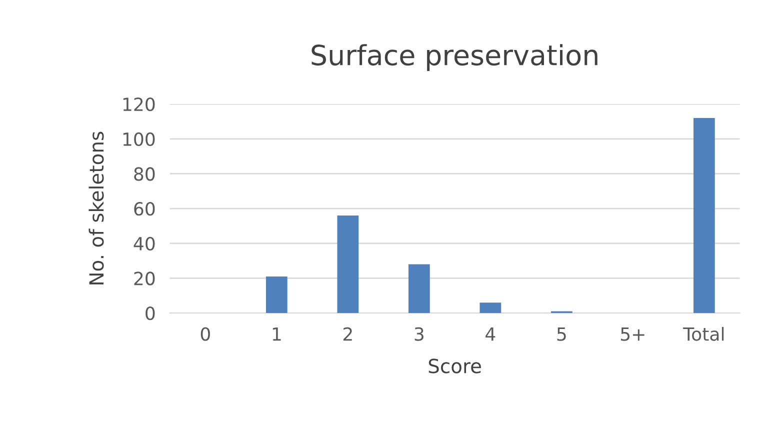 The height and width of the screenshot is (430, 758). What do you see at coordinates (139, 105) in the screenshot?
I see `y-tick-label: 120` at bounding box center [139, 105].